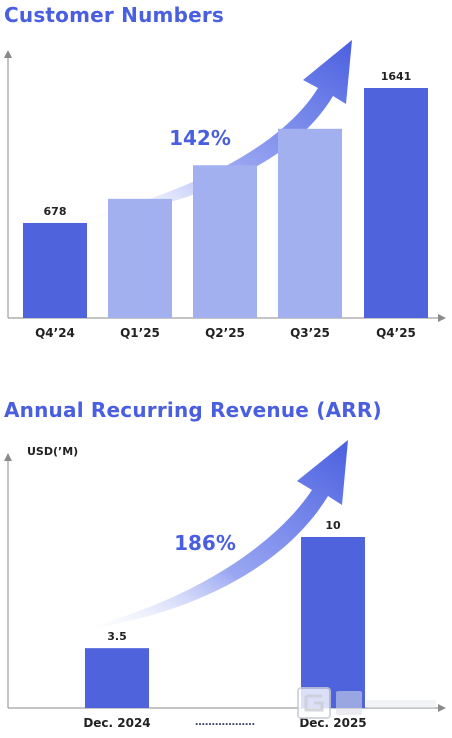 Image resolution: width=452 pixels, height=738 pixels. I want to click on x-tick-label: Q4’24, so click(55, 333).